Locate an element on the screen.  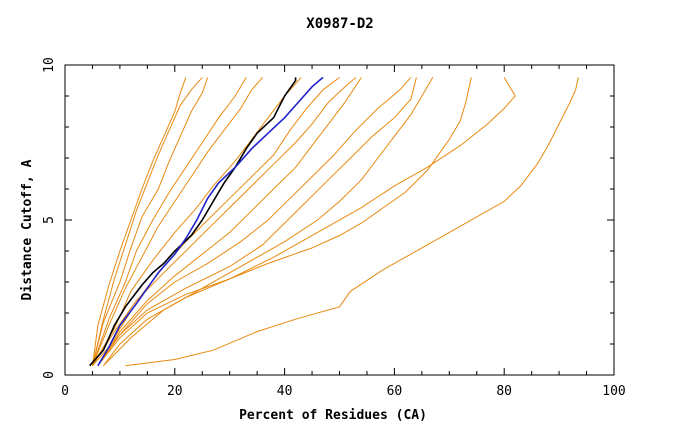
y-axis-label: Distance Cutoff, A is located at coordinates (27, 229).